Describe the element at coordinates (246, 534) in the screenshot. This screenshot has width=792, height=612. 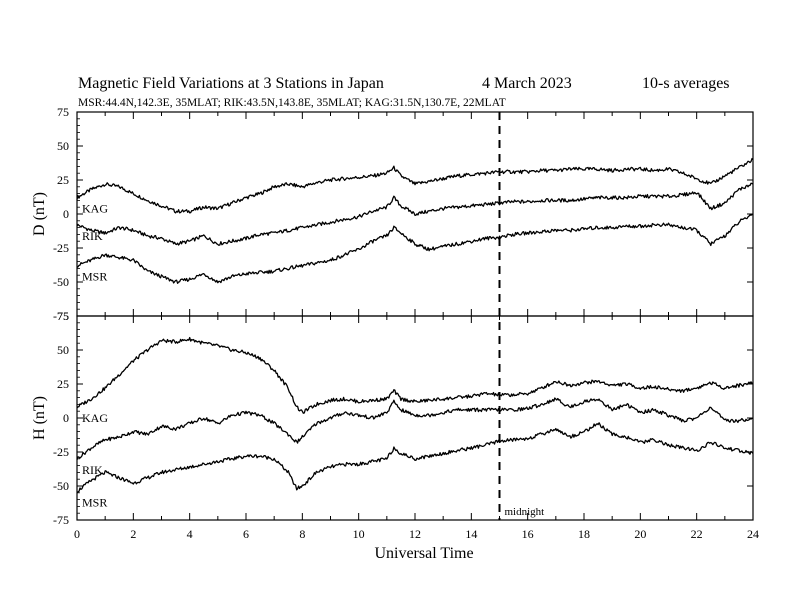
I see `x-tick-label: 6` at that location.